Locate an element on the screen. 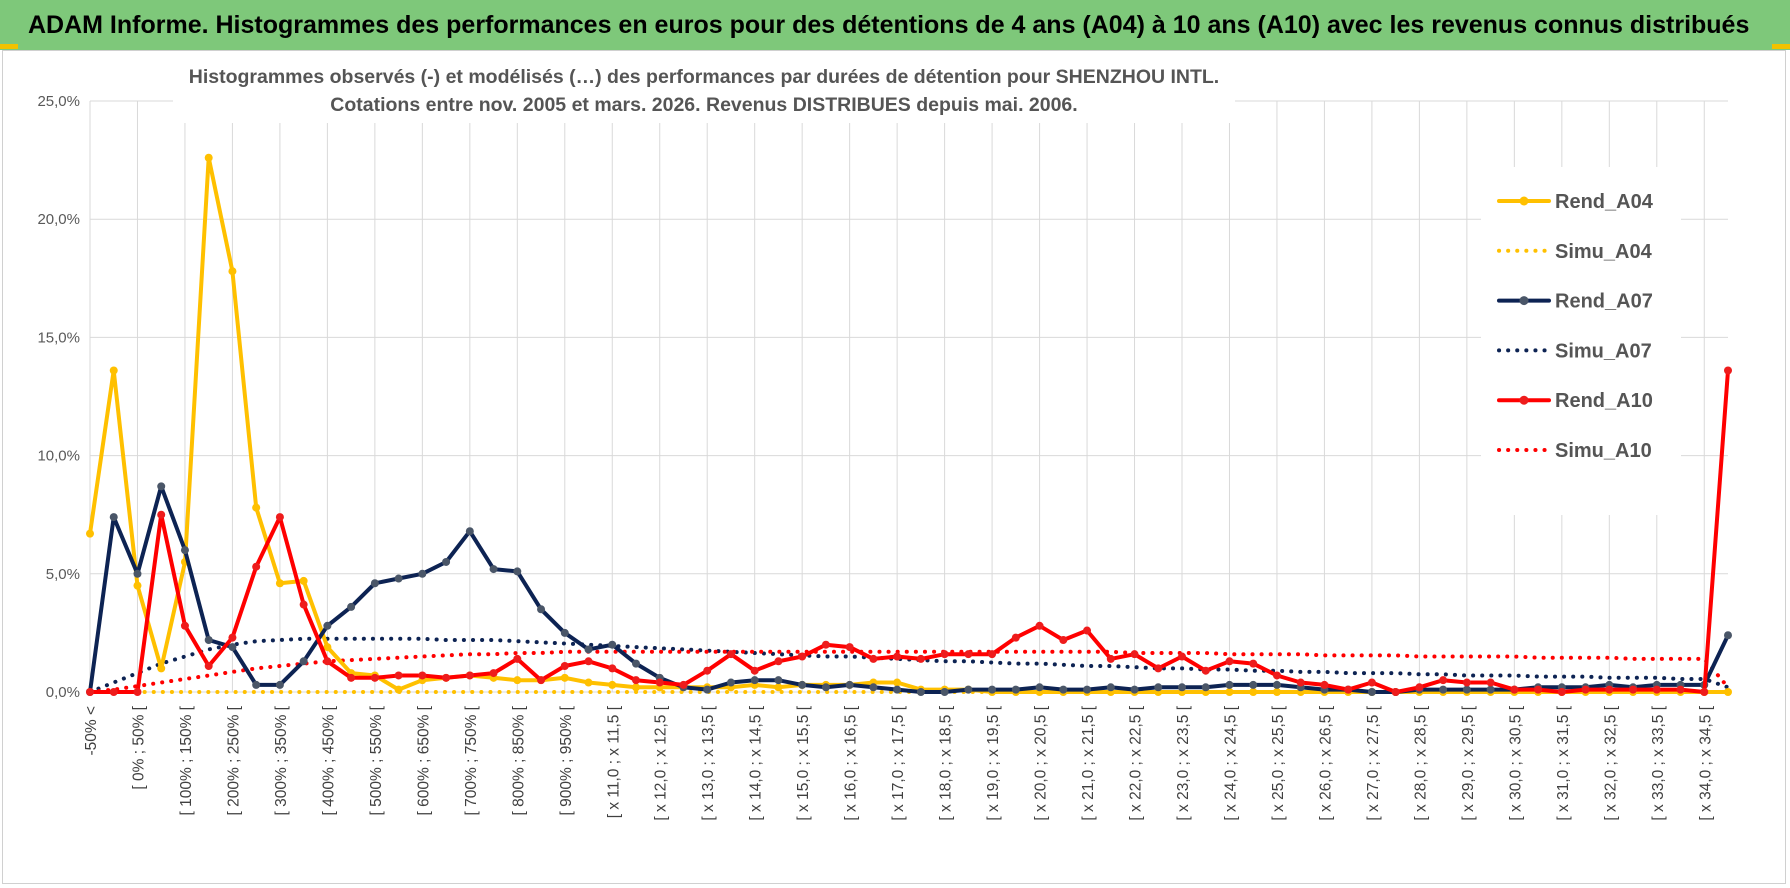  legend-label-rend-a10: Rend_A10 is located at coordinates (1604, 401).